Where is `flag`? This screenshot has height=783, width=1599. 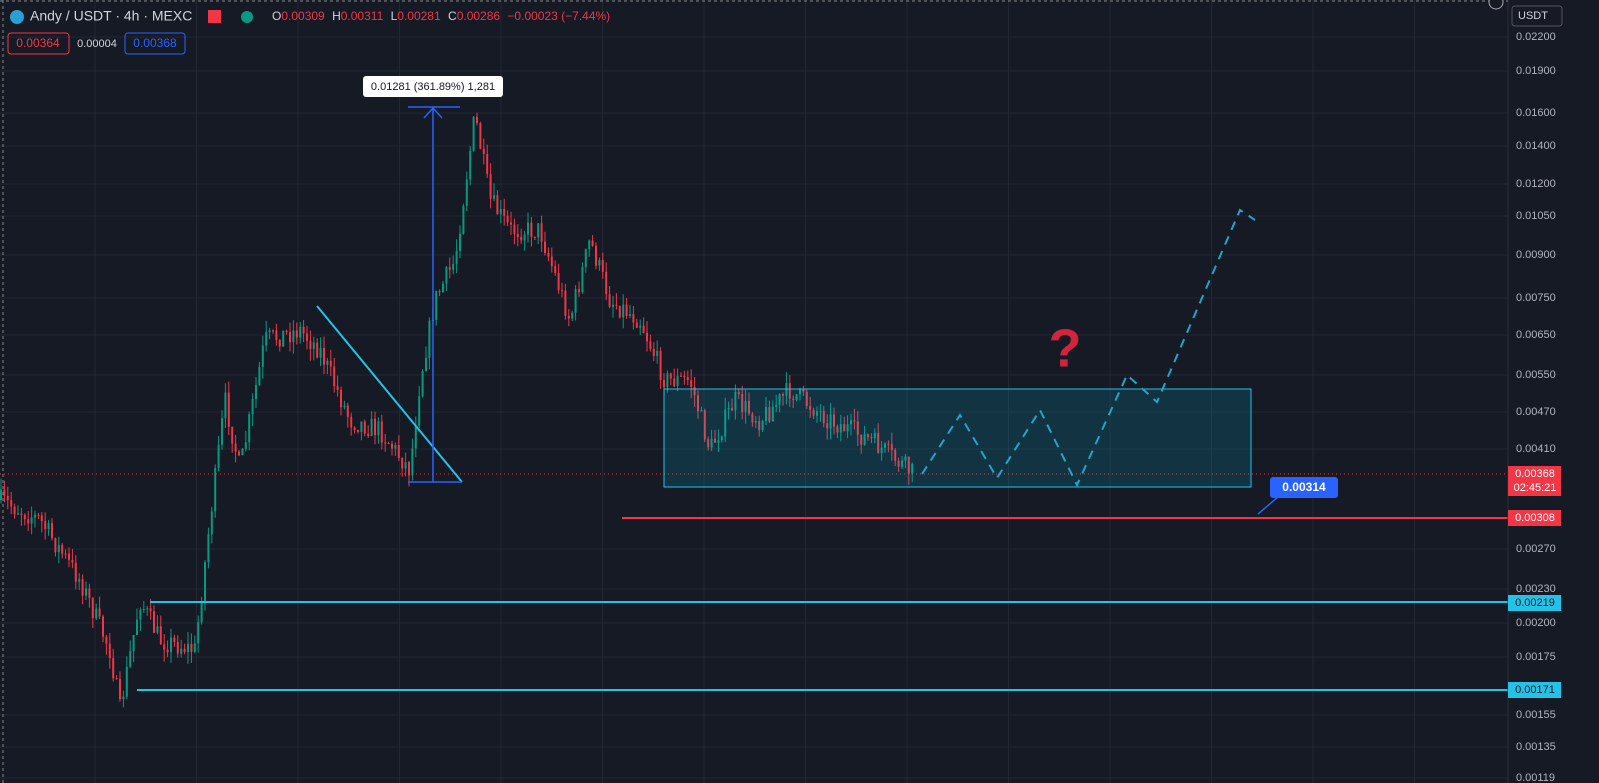 flag is located at coordinates (214, 16).